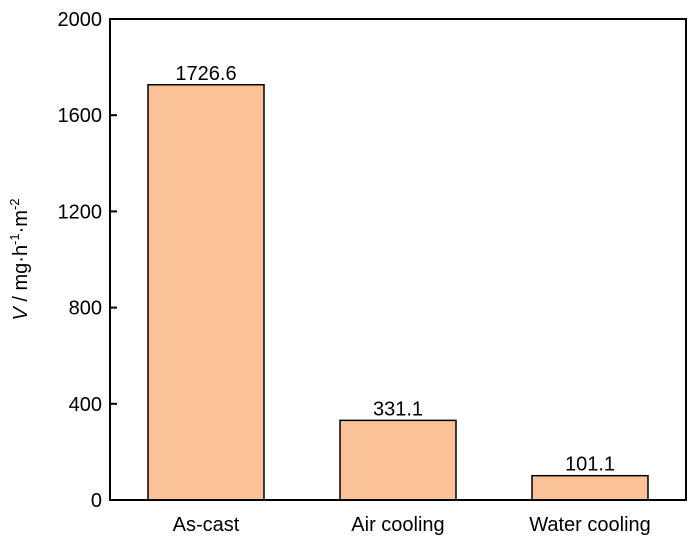 Image resolution: width=700 pixels, height=544 pixels. Describe the element at coordinates (14, 204) in the screenshot. I see `y-axis-title-exponent2: -2` at that location.